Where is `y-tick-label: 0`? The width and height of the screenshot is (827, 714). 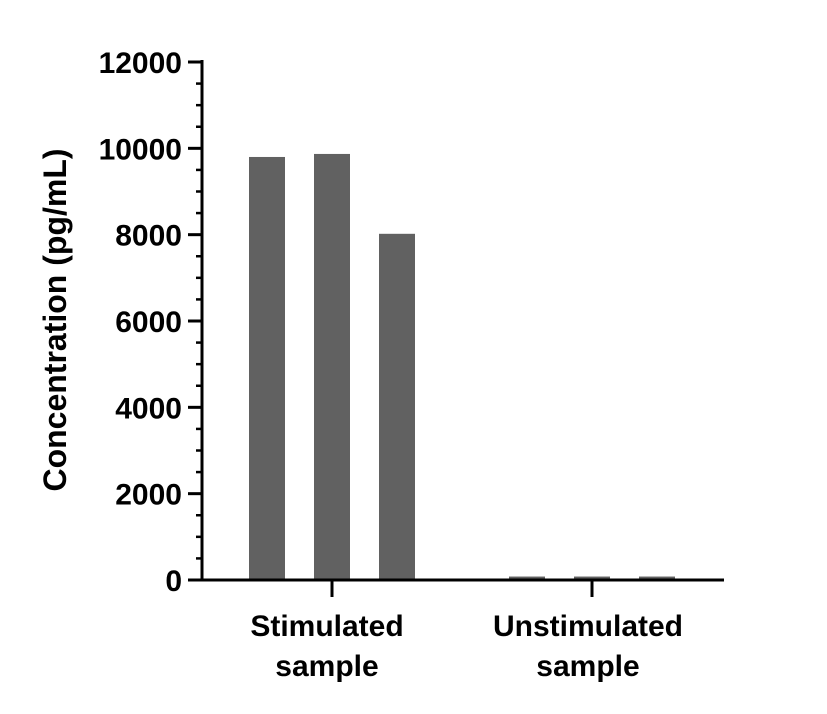
y-tick-label: 0 is located at coordinates (173, 581).